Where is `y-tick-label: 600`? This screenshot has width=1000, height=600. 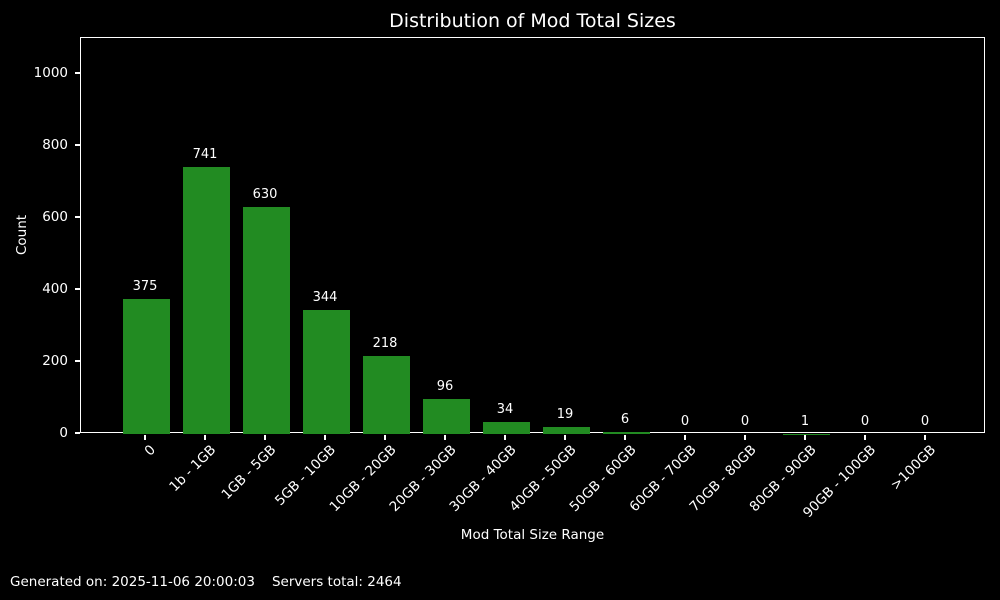 y-tick-label: 600 is located at coordinates (55, 217).